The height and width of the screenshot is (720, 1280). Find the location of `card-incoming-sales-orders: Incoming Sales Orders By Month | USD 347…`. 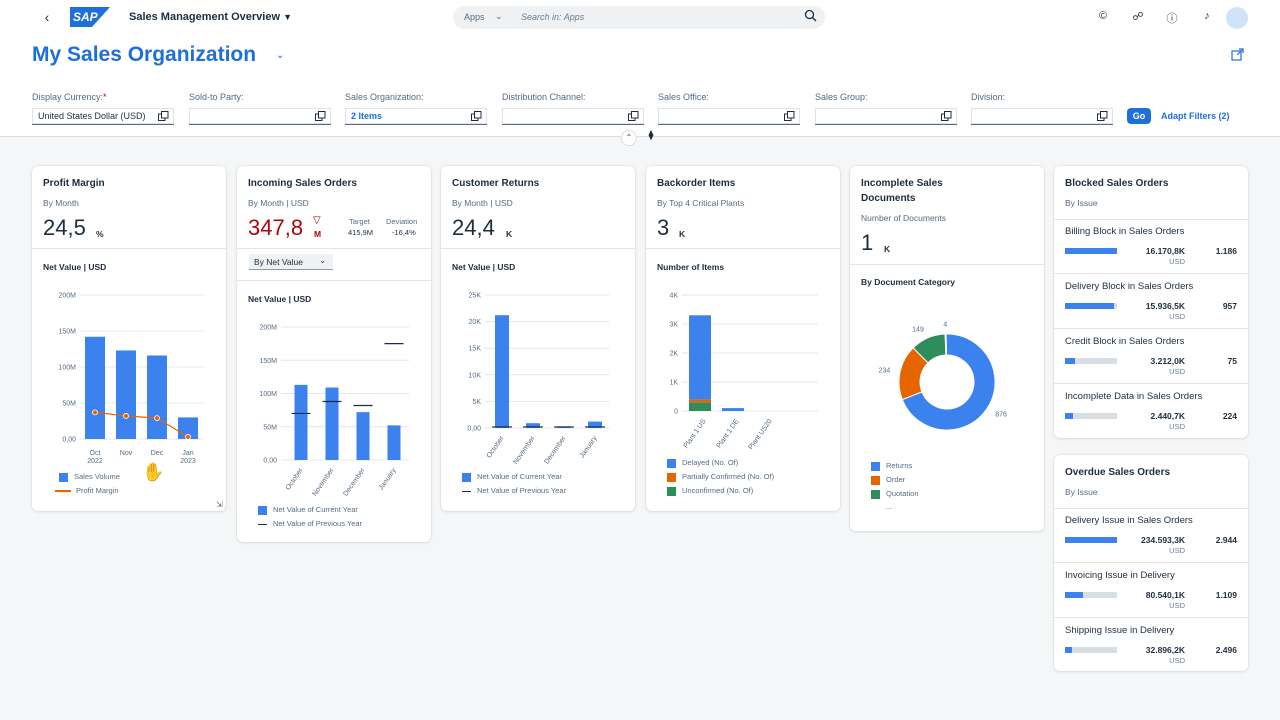

card-incoming-sales-orders: Incoming Sales Orders By Month | USD 347… is located at coordinates (334, 354).